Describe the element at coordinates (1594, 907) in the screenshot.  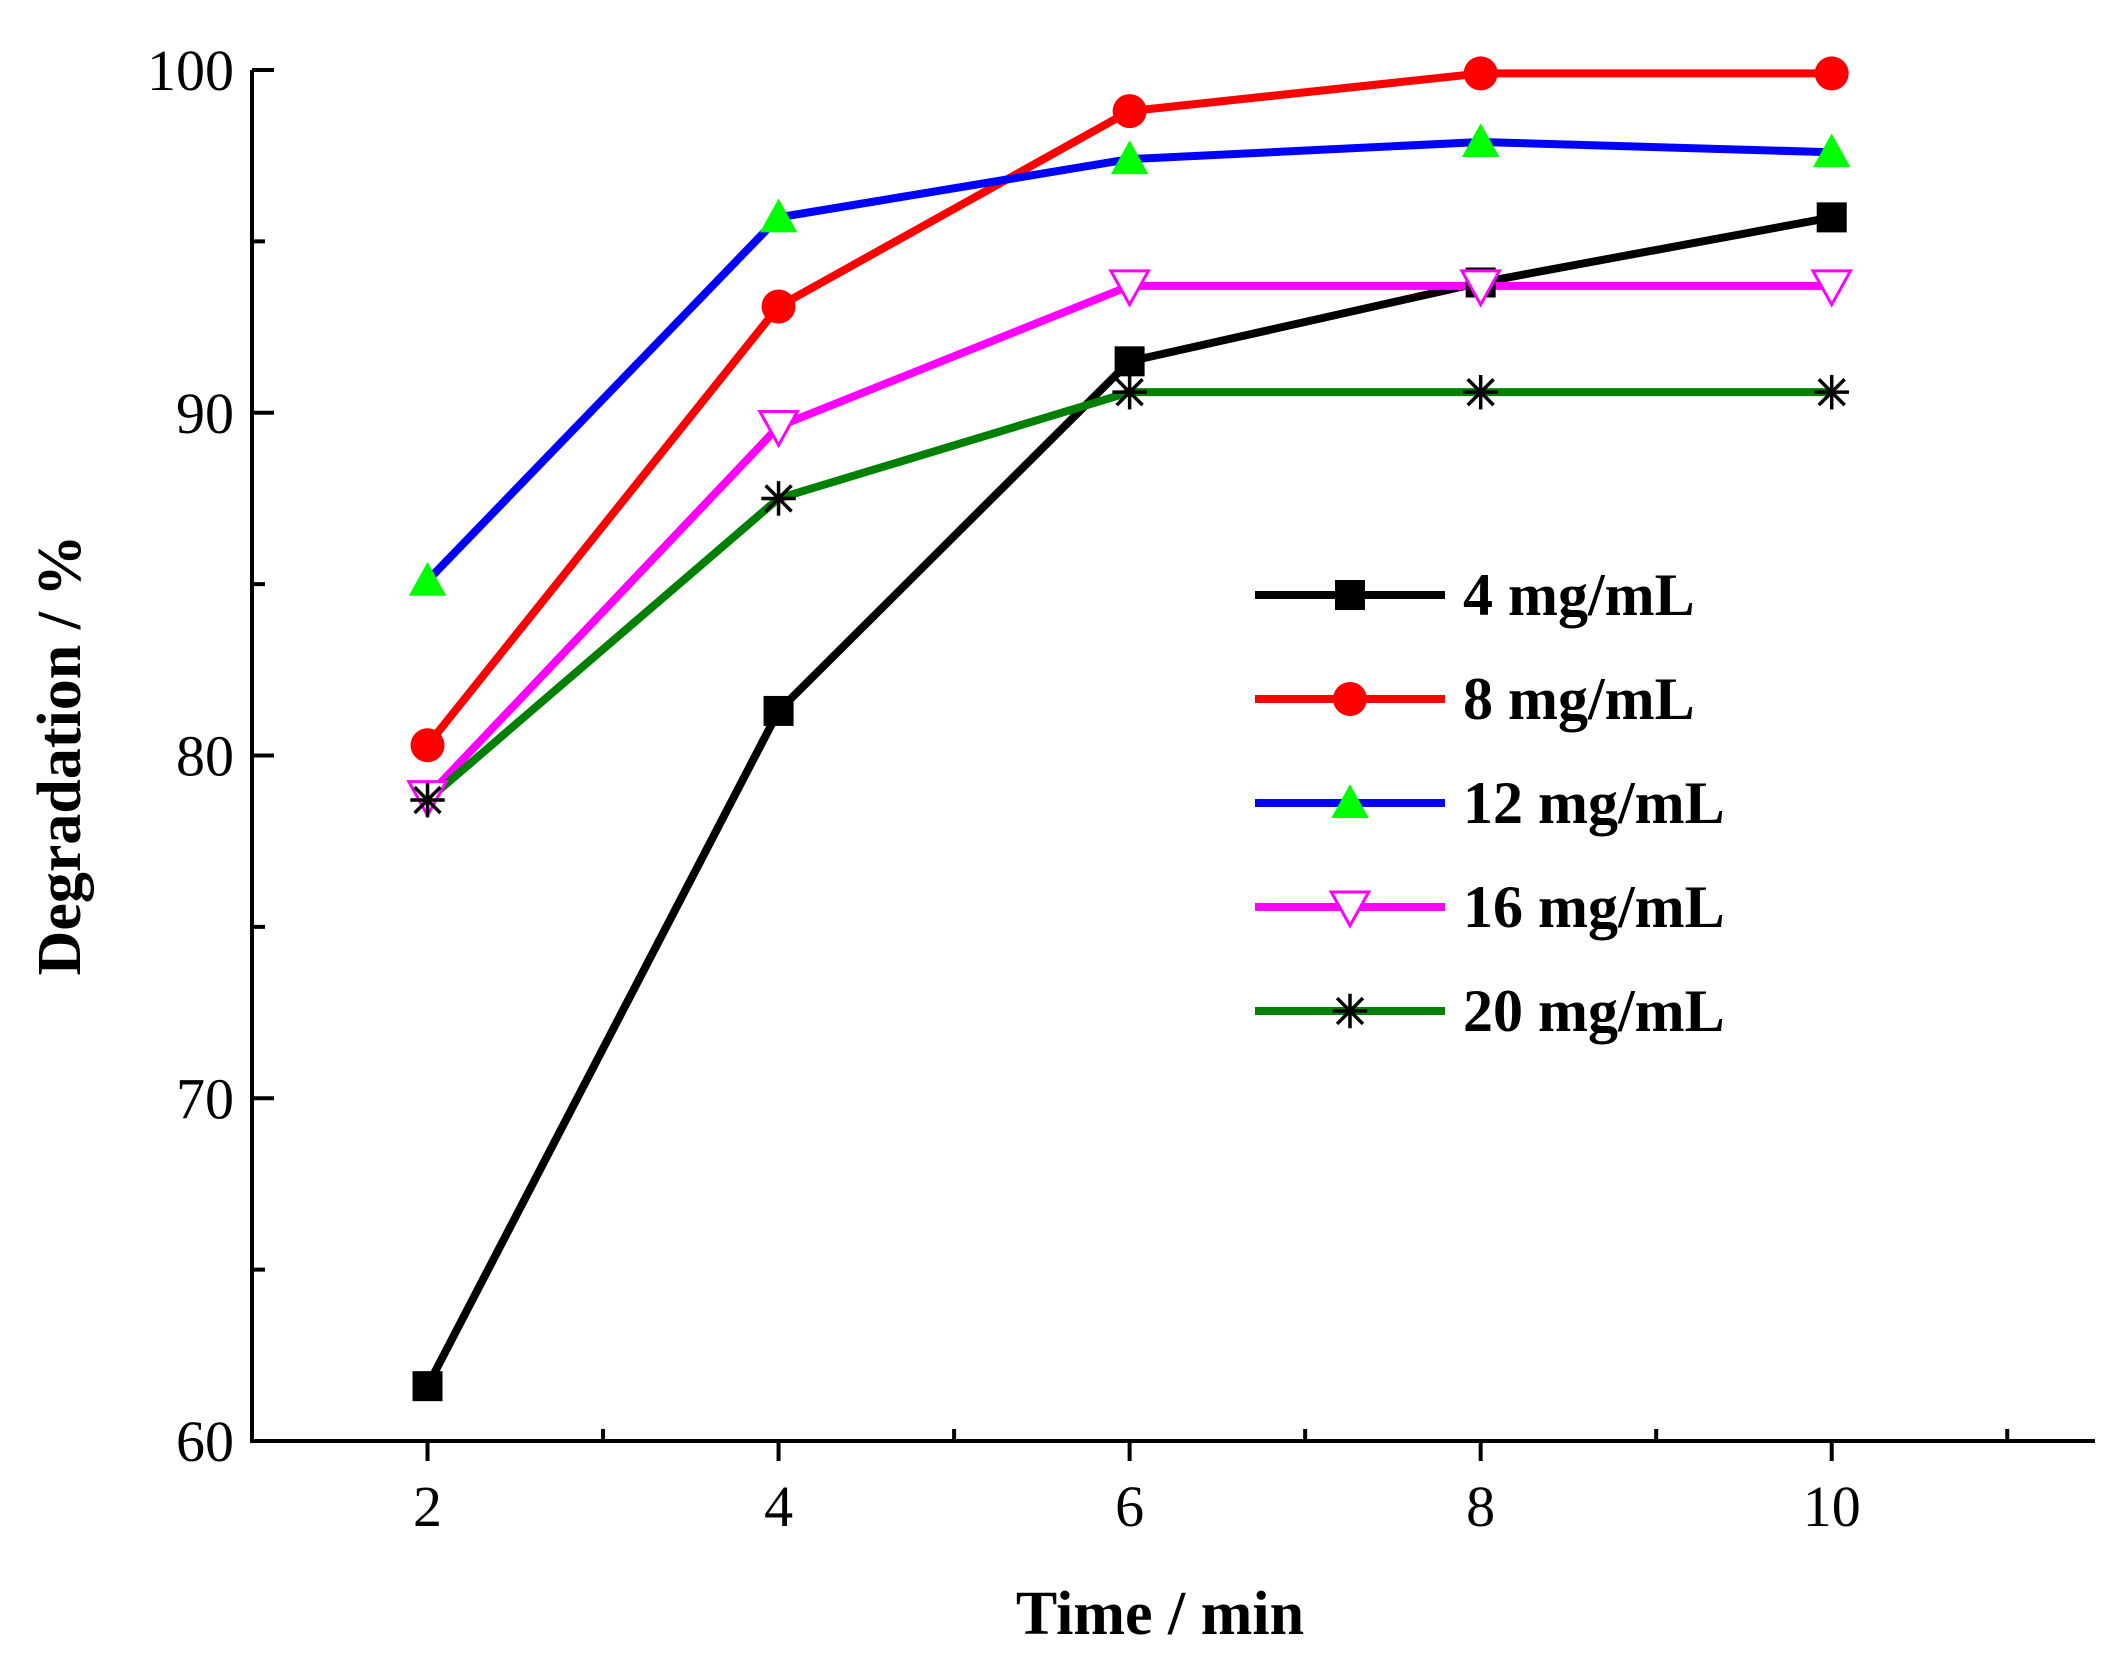
I see `legend-label: 16 mg/mL` at that location.